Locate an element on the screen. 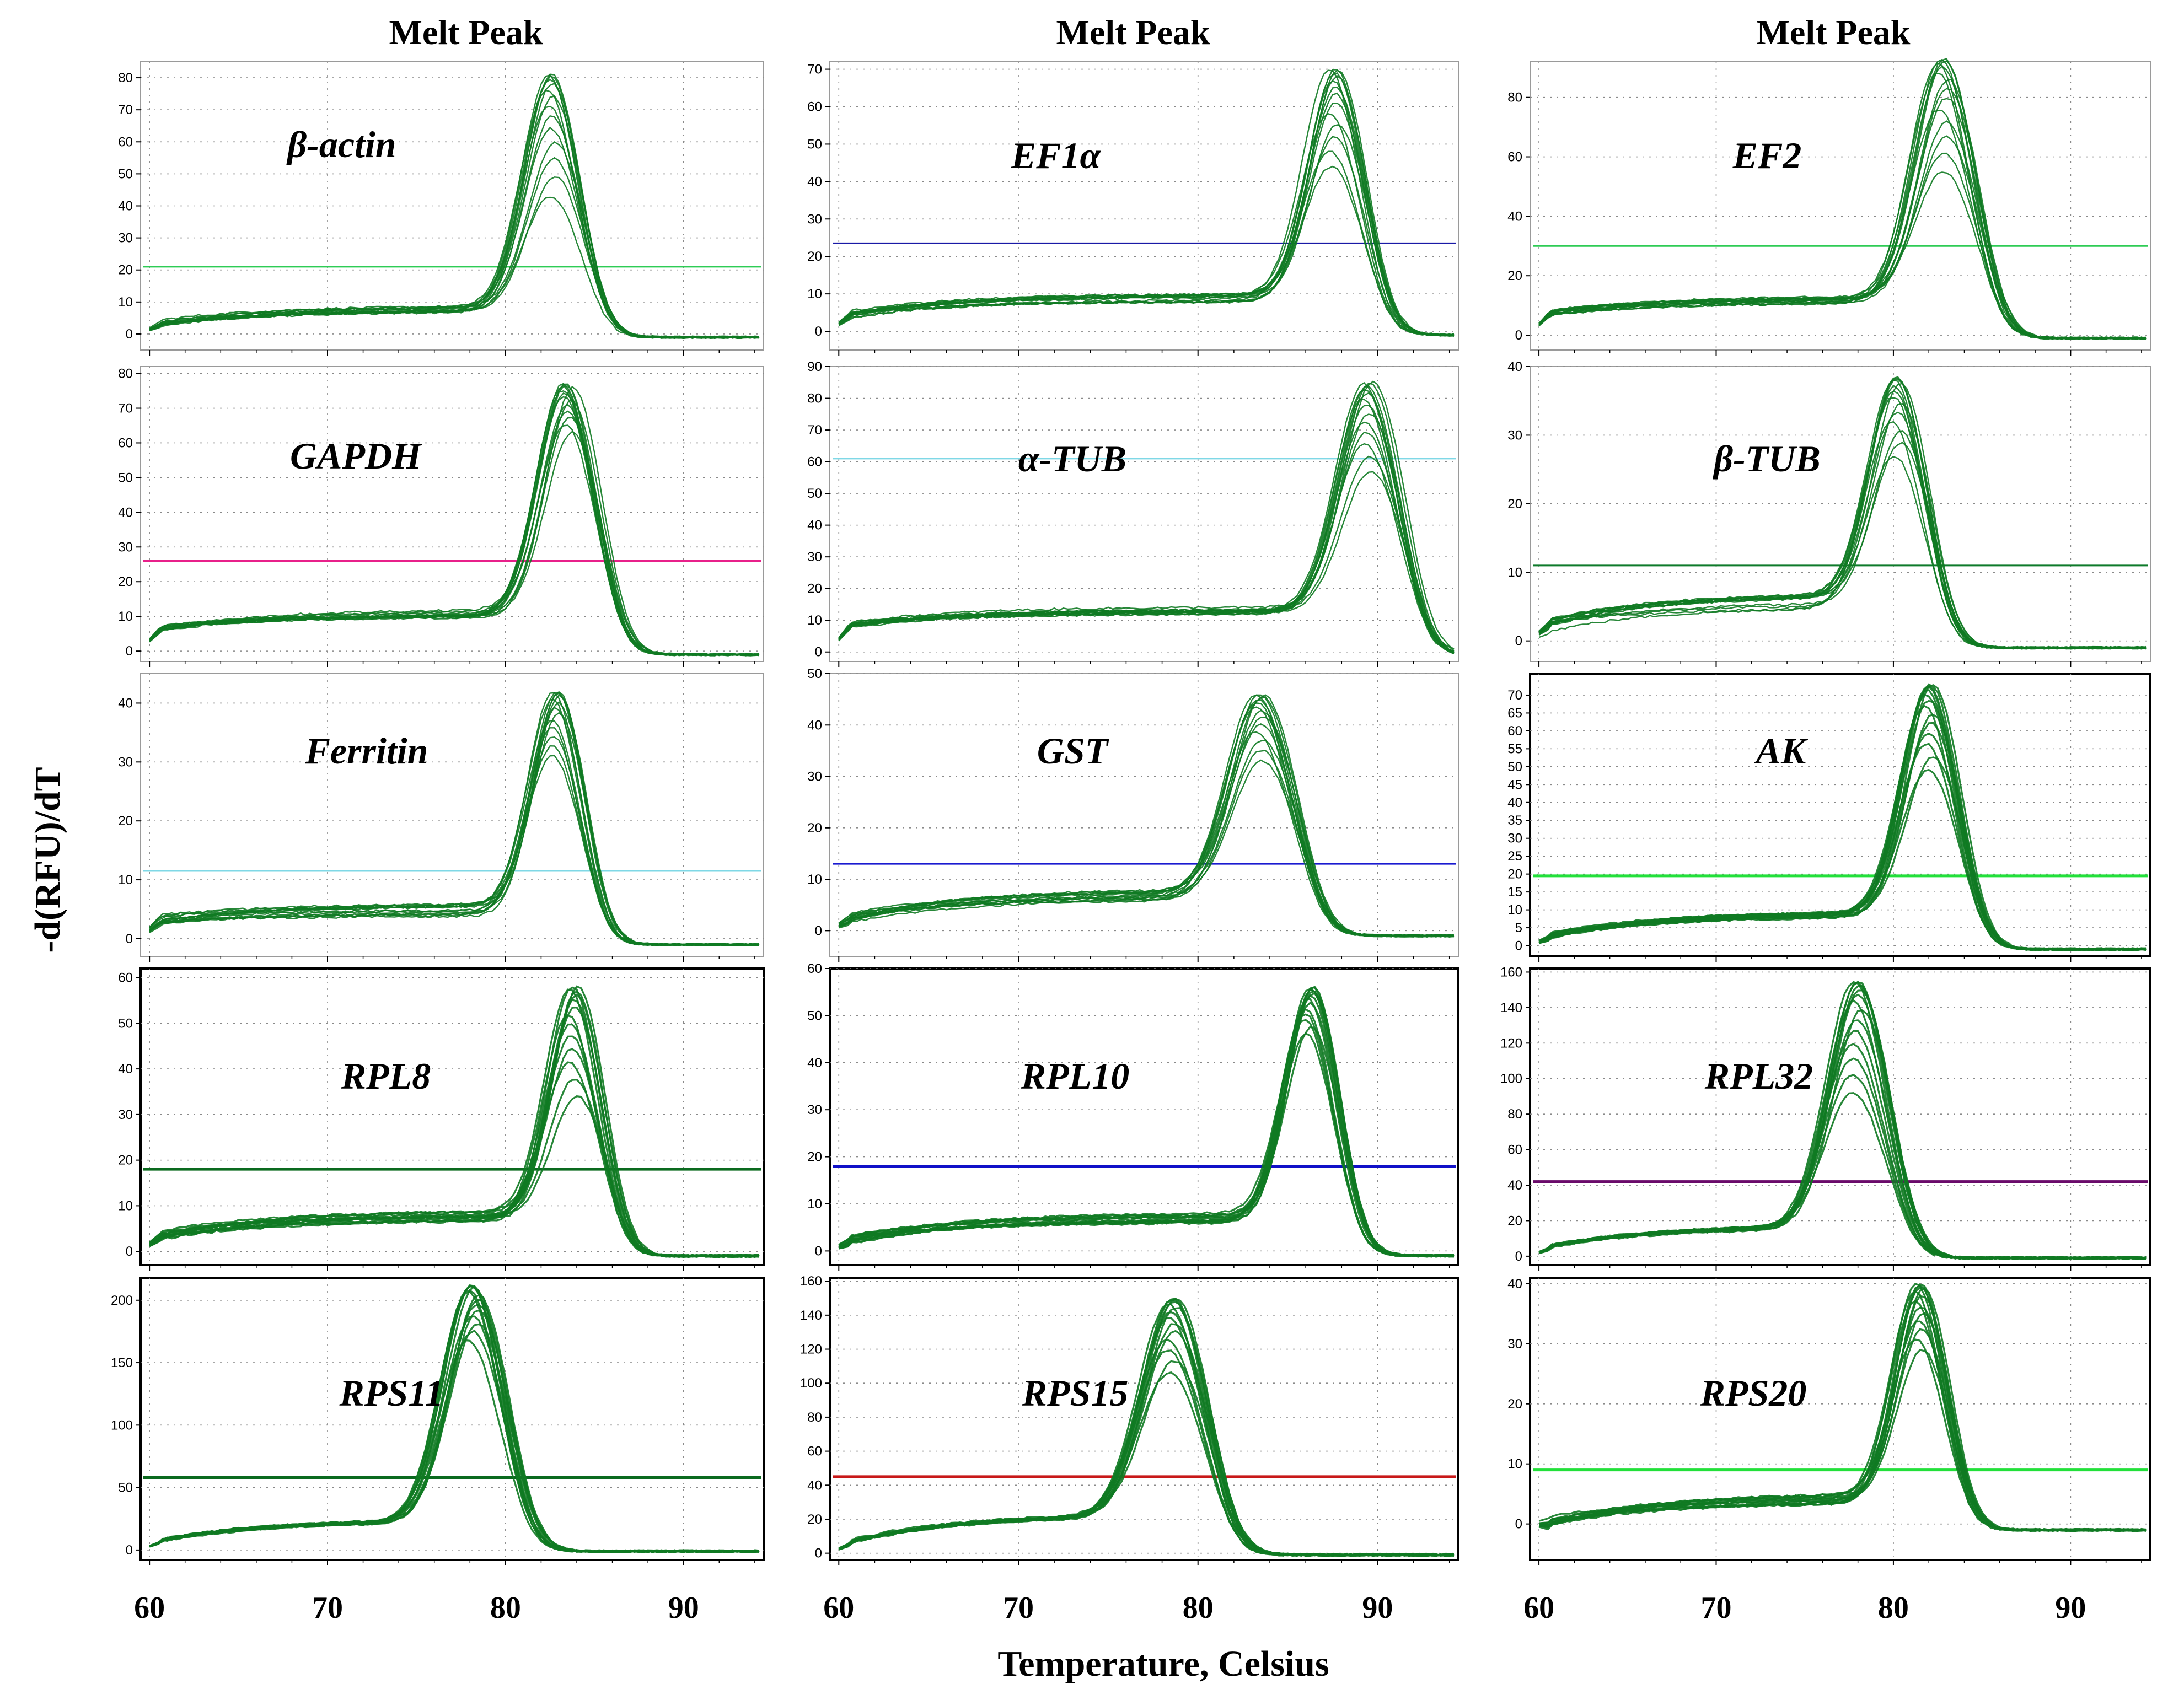 This screenshot has width=2184, height=1700. gene-label-rpl10: RPL10 is located at coordinates (1075, 1076).